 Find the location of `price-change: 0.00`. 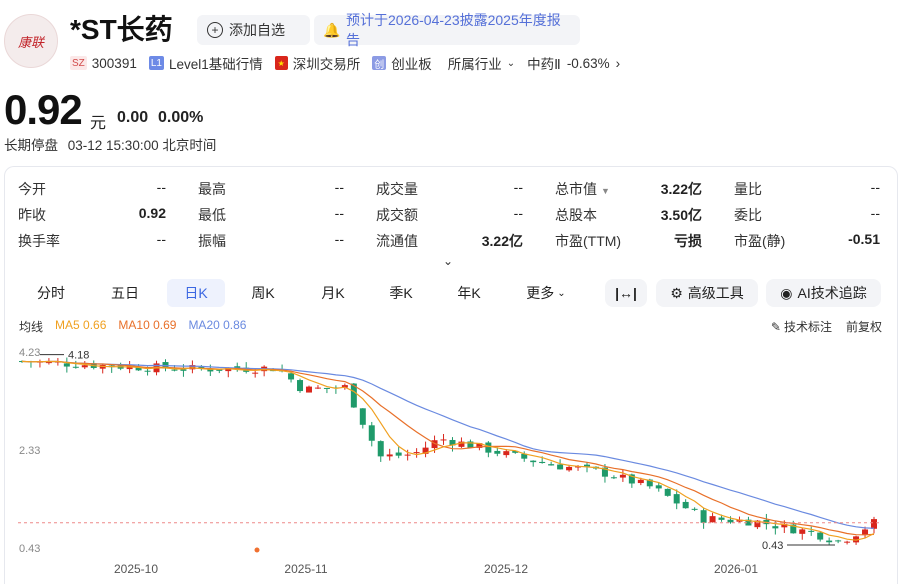

price-change: 0.00 is located at coordinates (133, 117).